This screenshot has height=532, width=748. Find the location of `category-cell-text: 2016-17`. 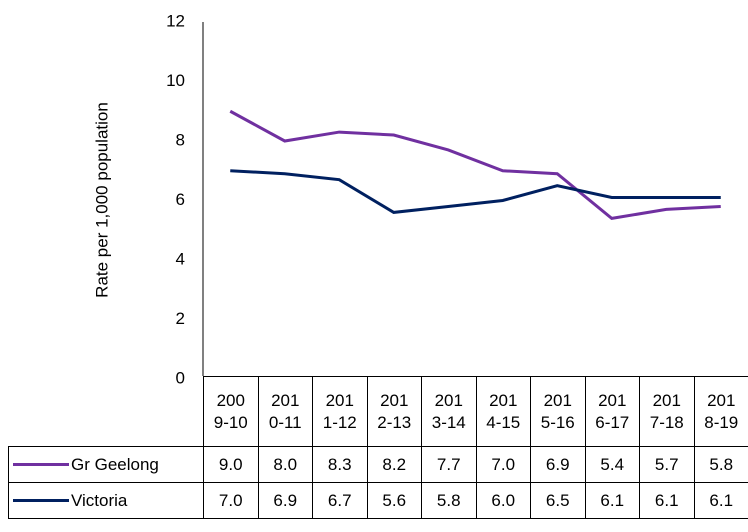

category-cell-text: 2016-17 is located at coordinates (612, 411).